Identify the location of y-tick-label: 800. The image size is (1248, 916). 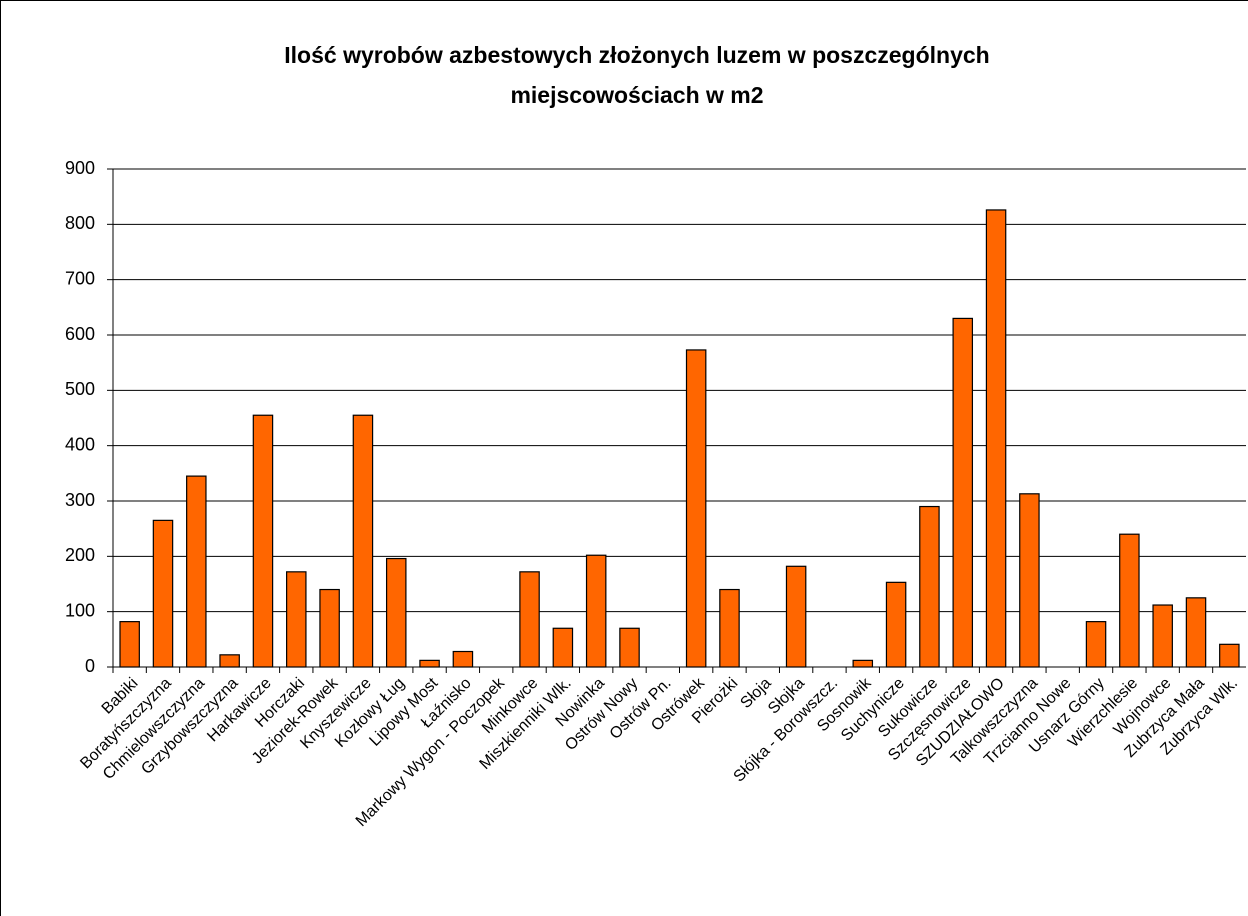
(80, 223).